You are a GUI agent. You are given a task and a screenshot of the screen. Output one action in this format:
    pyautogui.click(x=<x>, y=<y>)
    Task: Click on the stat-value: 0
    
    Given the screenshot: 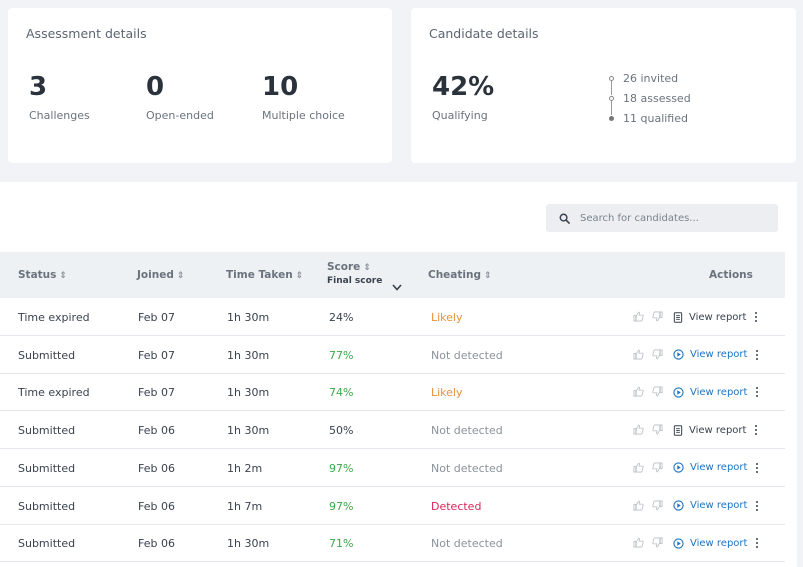 What is the action you would take?
    pyautogui.click(x=155, y=87)
    